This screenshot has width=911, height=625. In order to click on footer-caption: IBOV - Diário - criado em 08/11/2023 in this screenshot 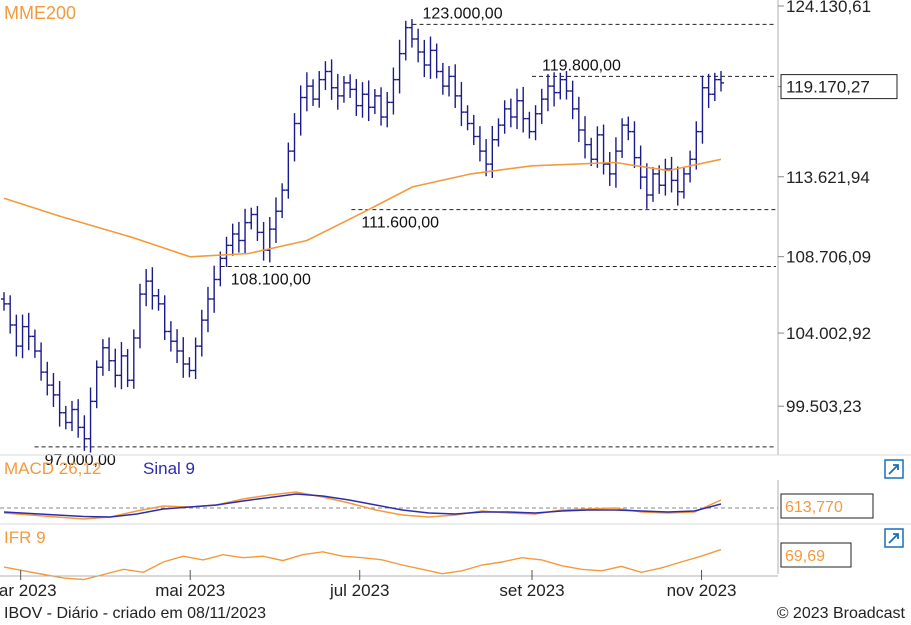, I will do `click(135, 613)`.